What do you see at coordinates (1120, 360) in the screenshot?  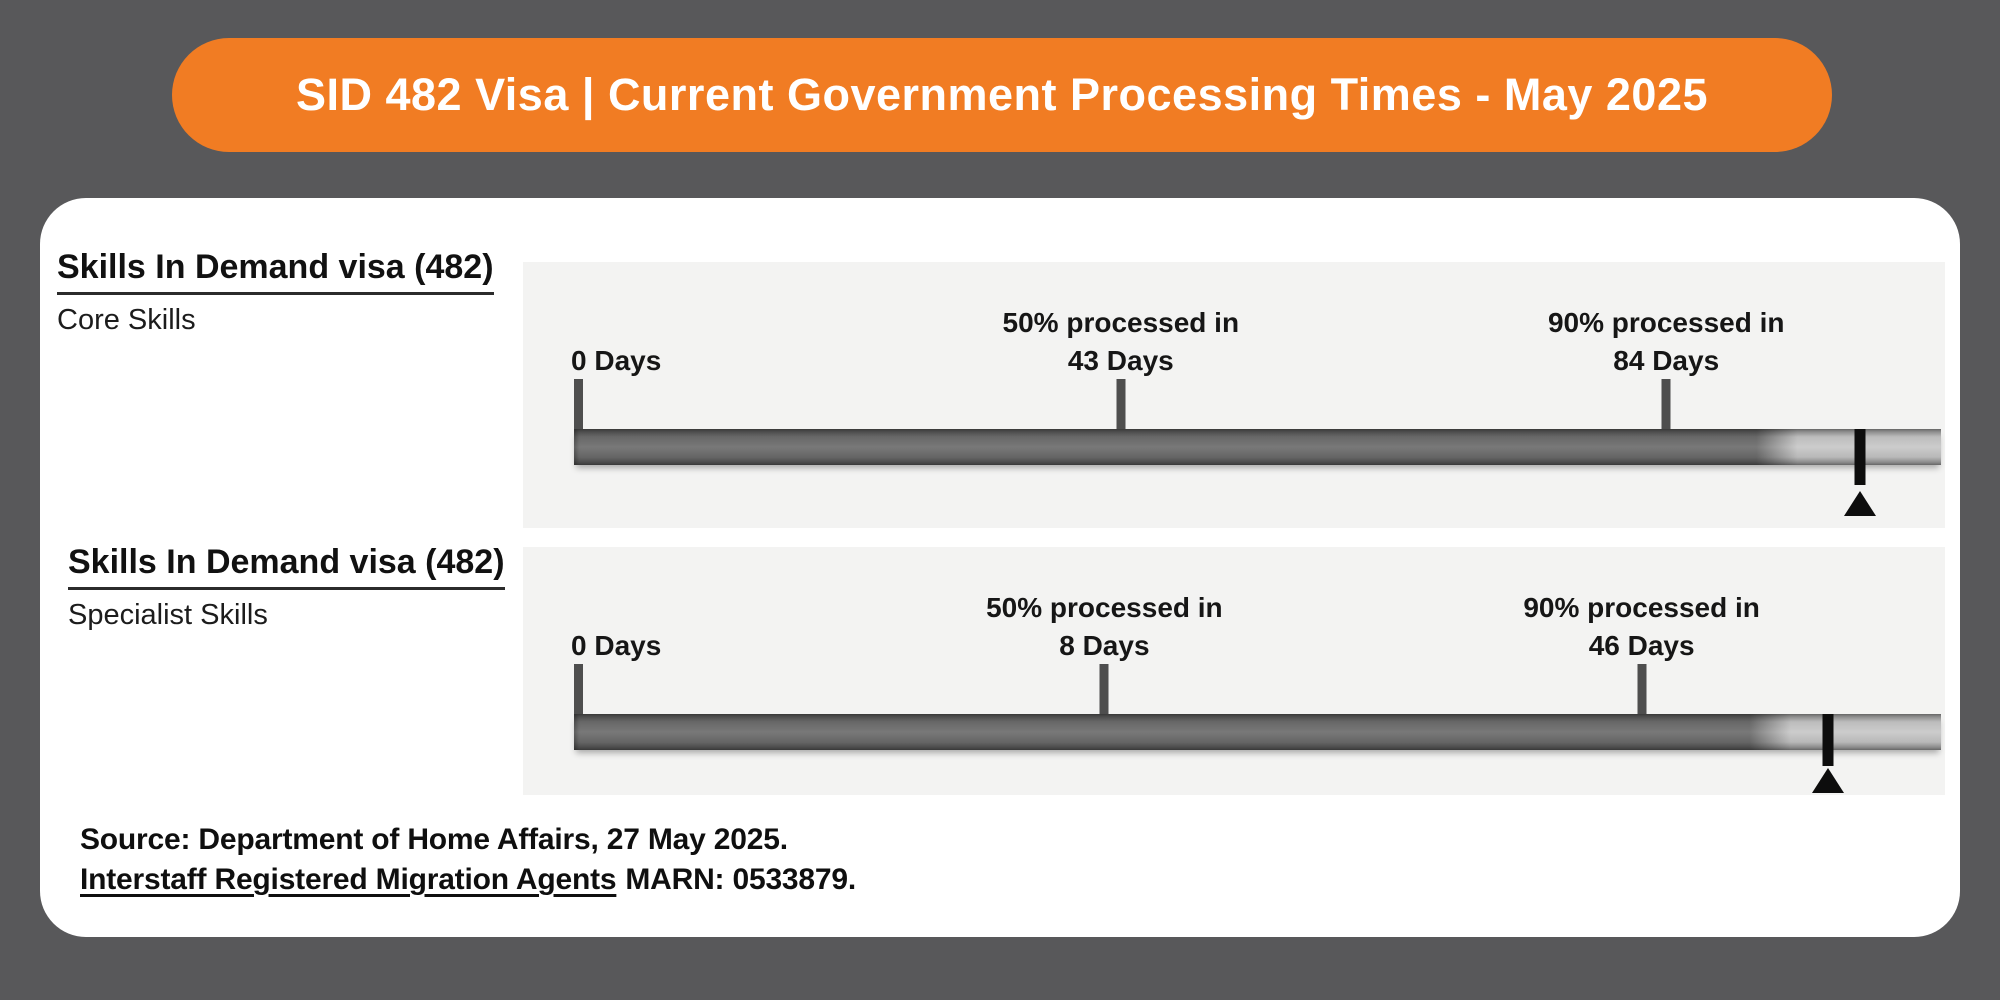 I see `p50-days-value: 43 Days` at bounding box center [1120, 360].